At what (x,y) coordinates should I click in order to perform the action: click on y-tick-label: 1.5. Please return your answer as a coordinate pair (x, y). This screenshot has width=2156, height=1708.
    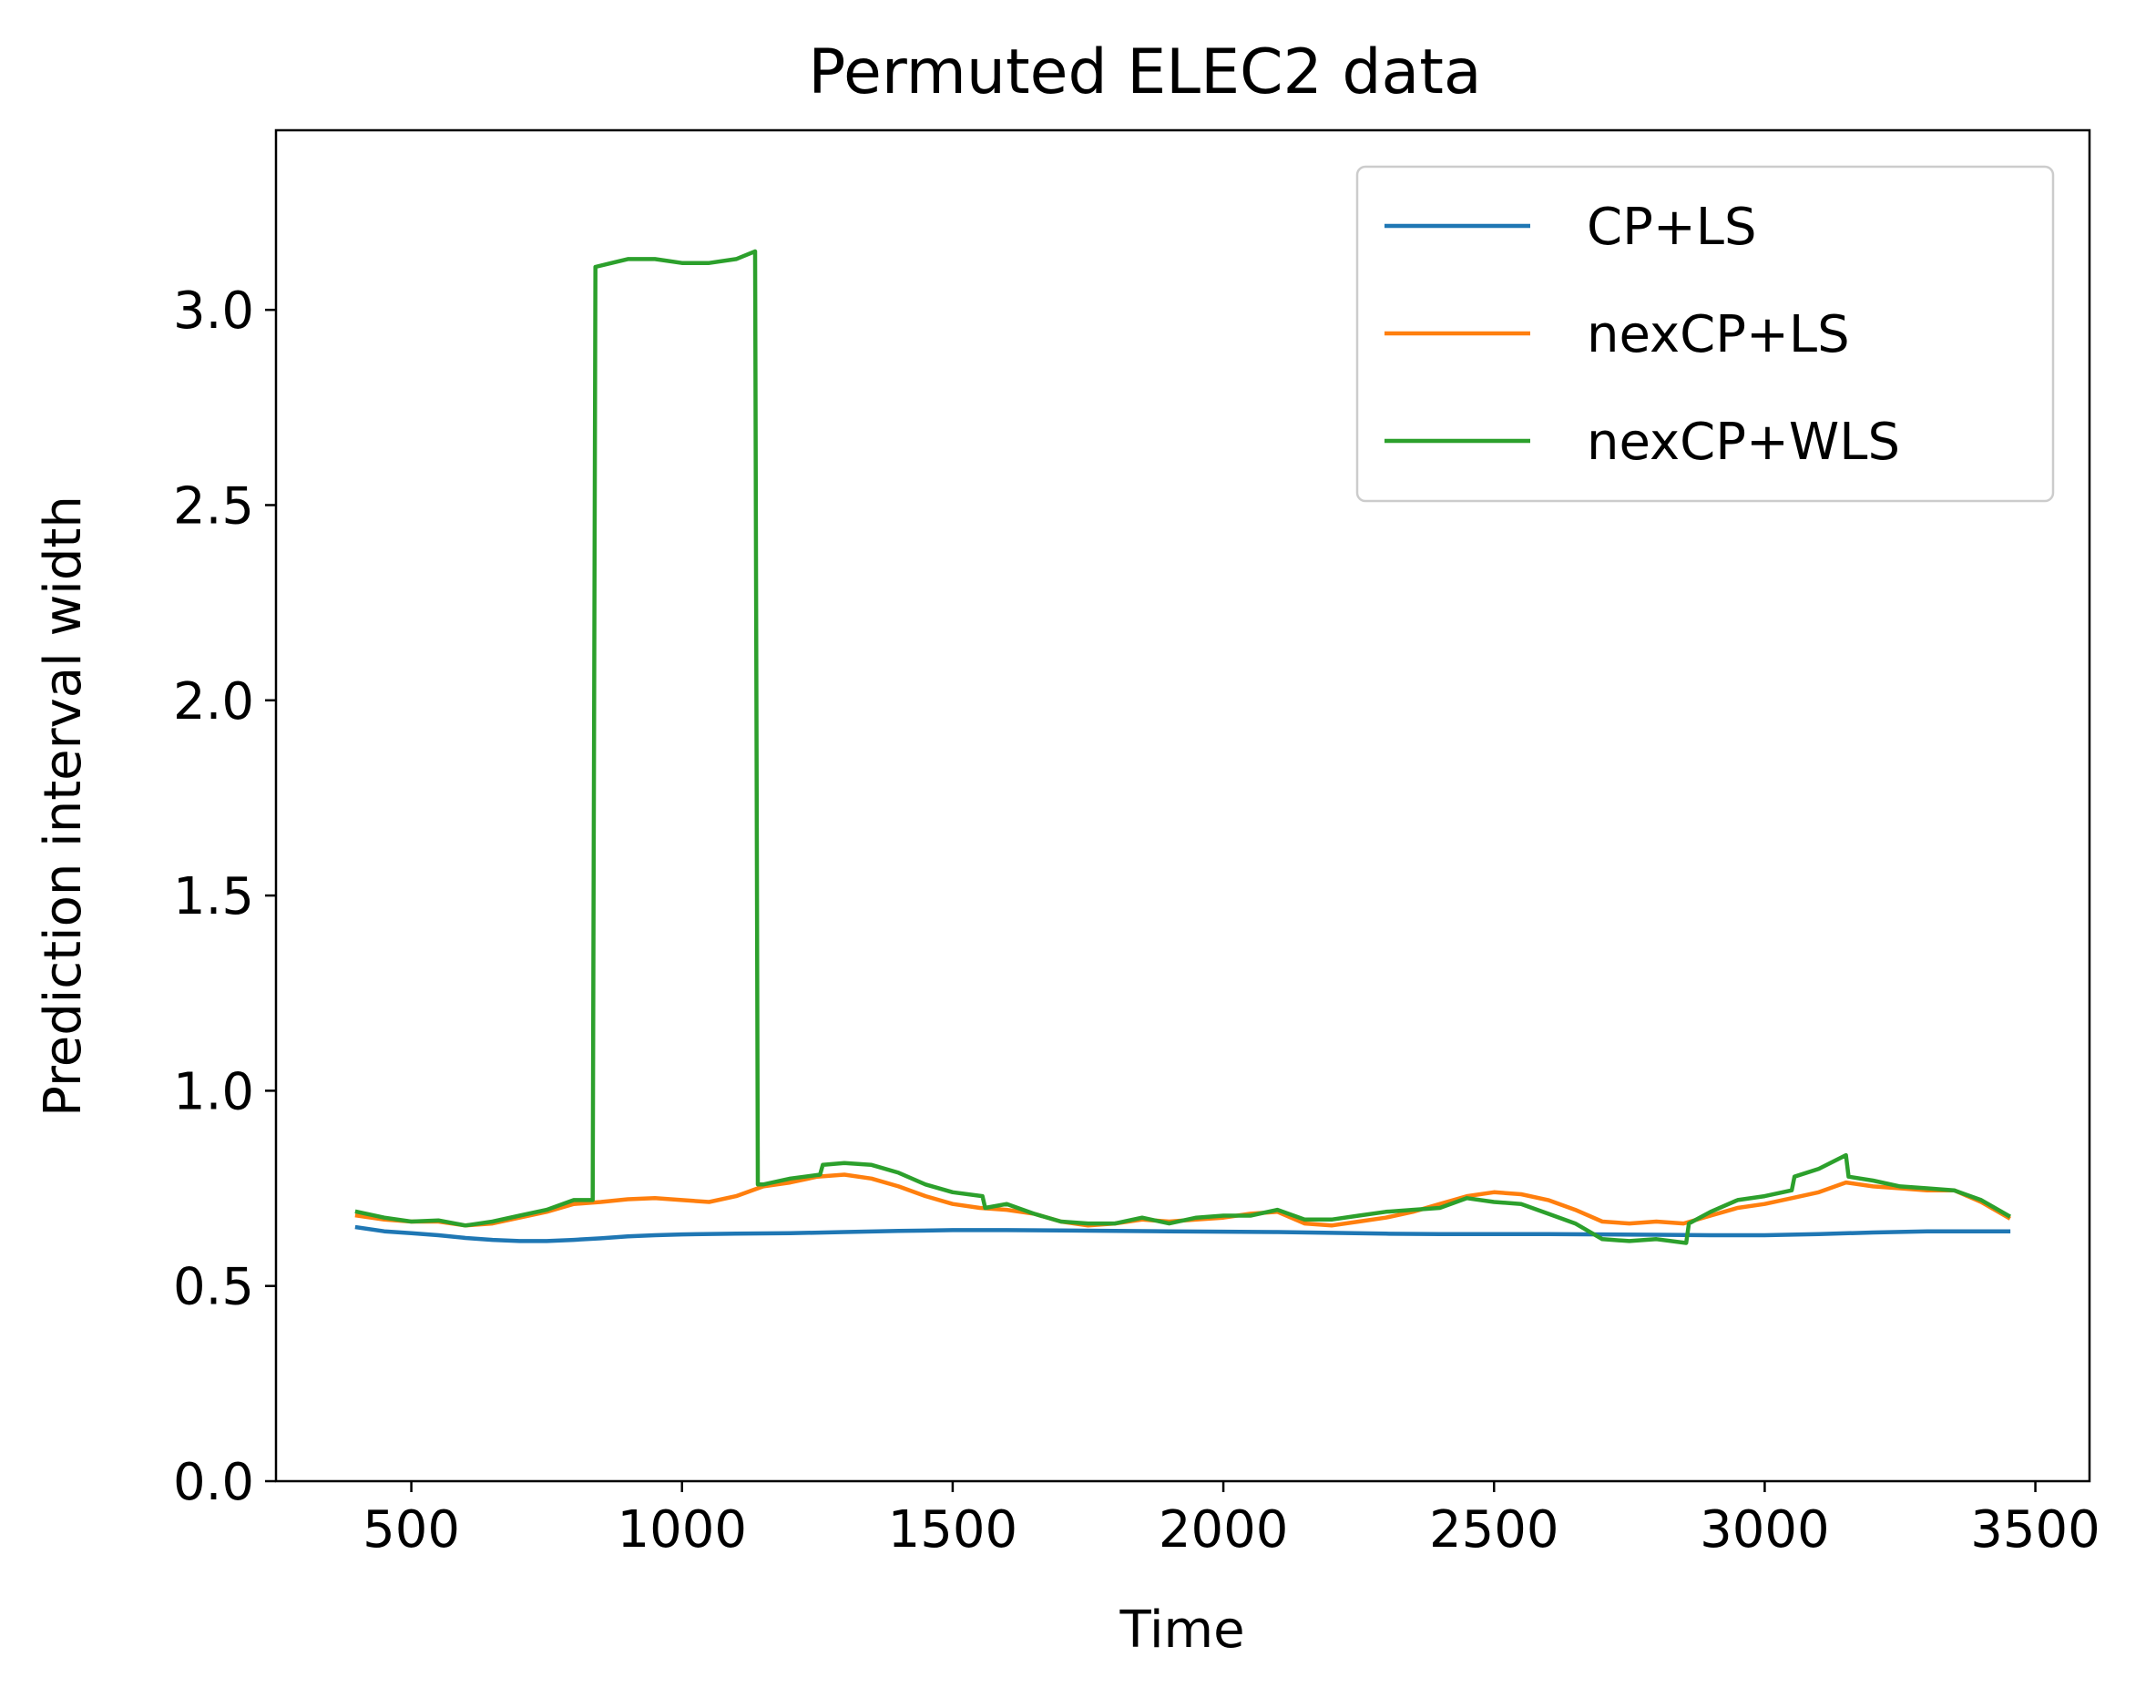
    Looking at the image, I should click on (213, 896).